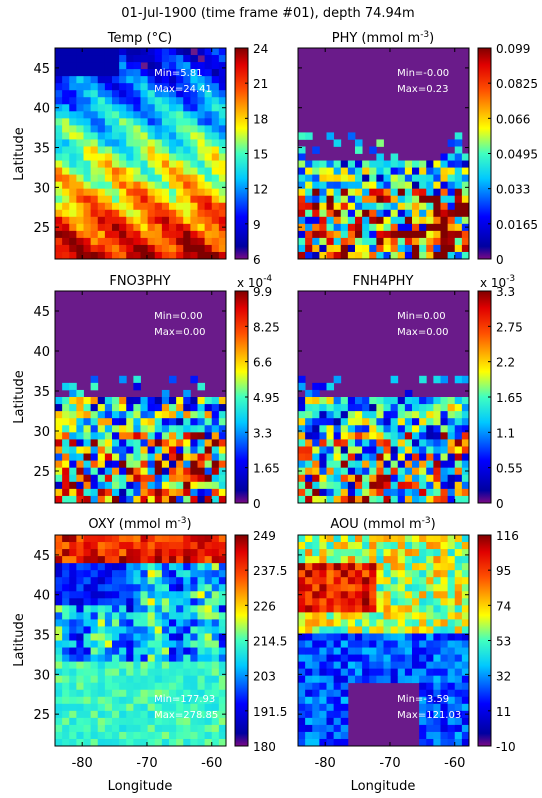 The image size is (542, 798). Describe the element at coordinates (179, 332) in the screenshot. I see `stat-max-fno3phy: Max=0.00` at that location.